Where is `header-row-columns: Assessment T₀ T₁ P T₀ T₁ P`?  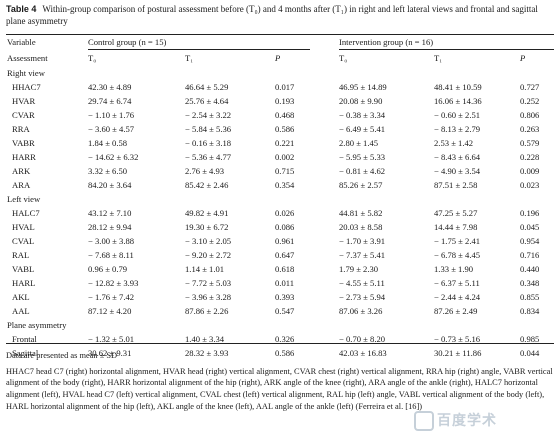 header-row-columns: Assessment T₀ T₁ P T₀ T₁ P is located at coordinates (280, 58).